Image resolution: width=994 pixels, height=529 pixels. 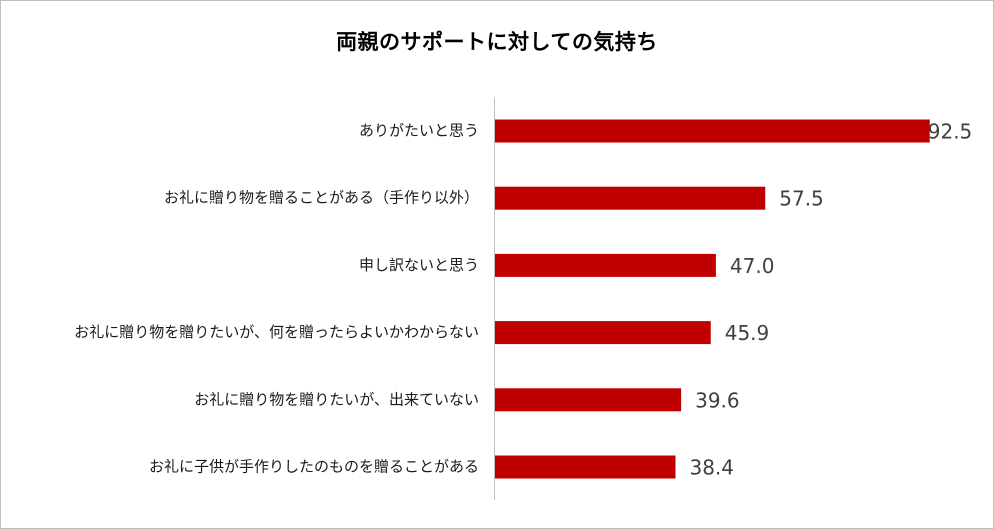 What do you see at coordinates (321, 198) in the screenshot?
I see `category-label: お礼に贈り物を贈ることがある（手作り以外）` at bounding box center [321, 198].